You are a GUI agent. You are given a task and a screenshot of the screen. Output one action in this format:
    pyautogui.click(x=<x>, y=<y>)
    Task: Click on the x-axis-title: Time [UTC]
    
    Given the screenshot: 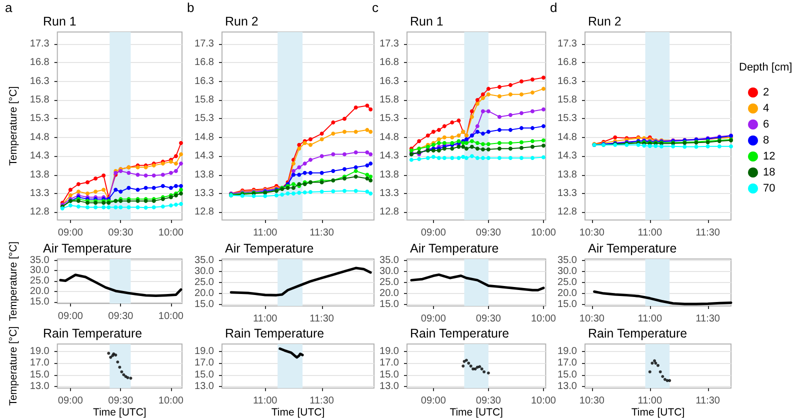 What is the action you would take?
    pyautogui.click(x=477, y=412)
    